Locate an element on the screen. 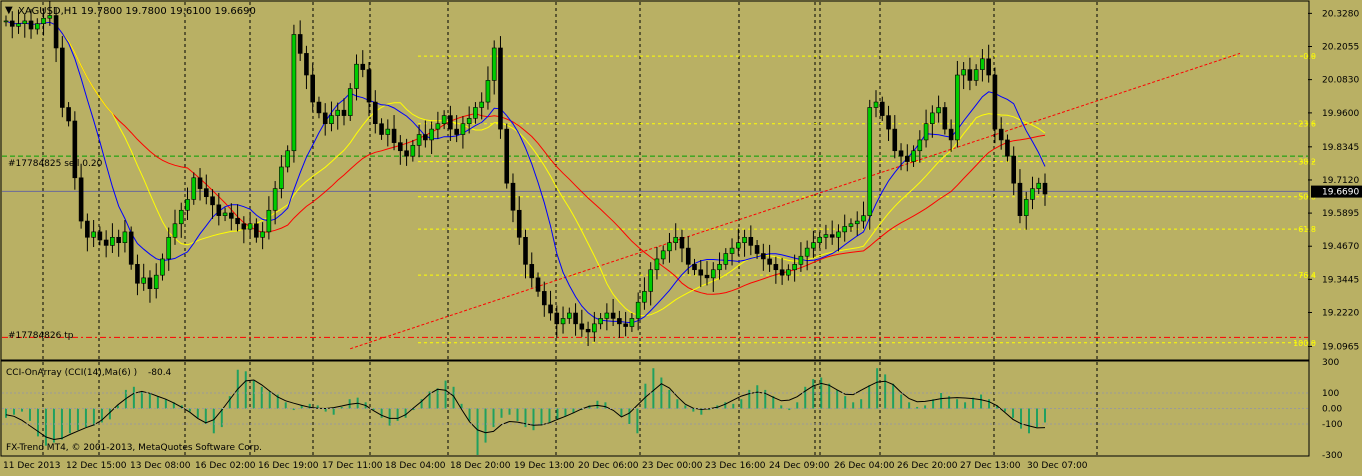  time-tick-label: 27 Dec 13:00 is located at coordinates (990, 466).